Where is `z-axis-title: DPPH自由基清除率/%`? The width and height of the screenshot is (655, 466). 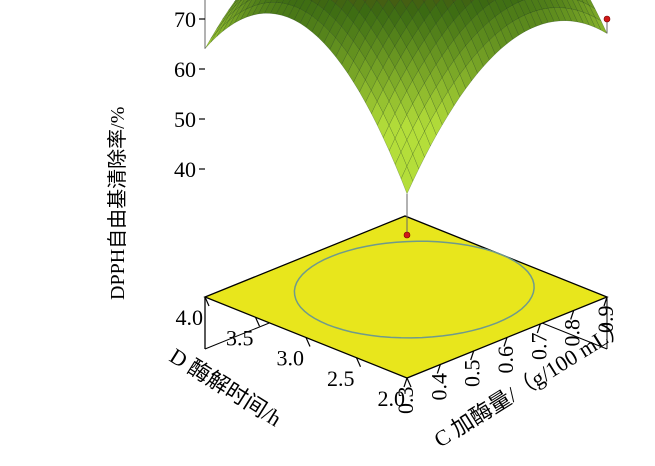 z-axis-title: DPPH自由基清除率/% is located at coordinates (117, 203).